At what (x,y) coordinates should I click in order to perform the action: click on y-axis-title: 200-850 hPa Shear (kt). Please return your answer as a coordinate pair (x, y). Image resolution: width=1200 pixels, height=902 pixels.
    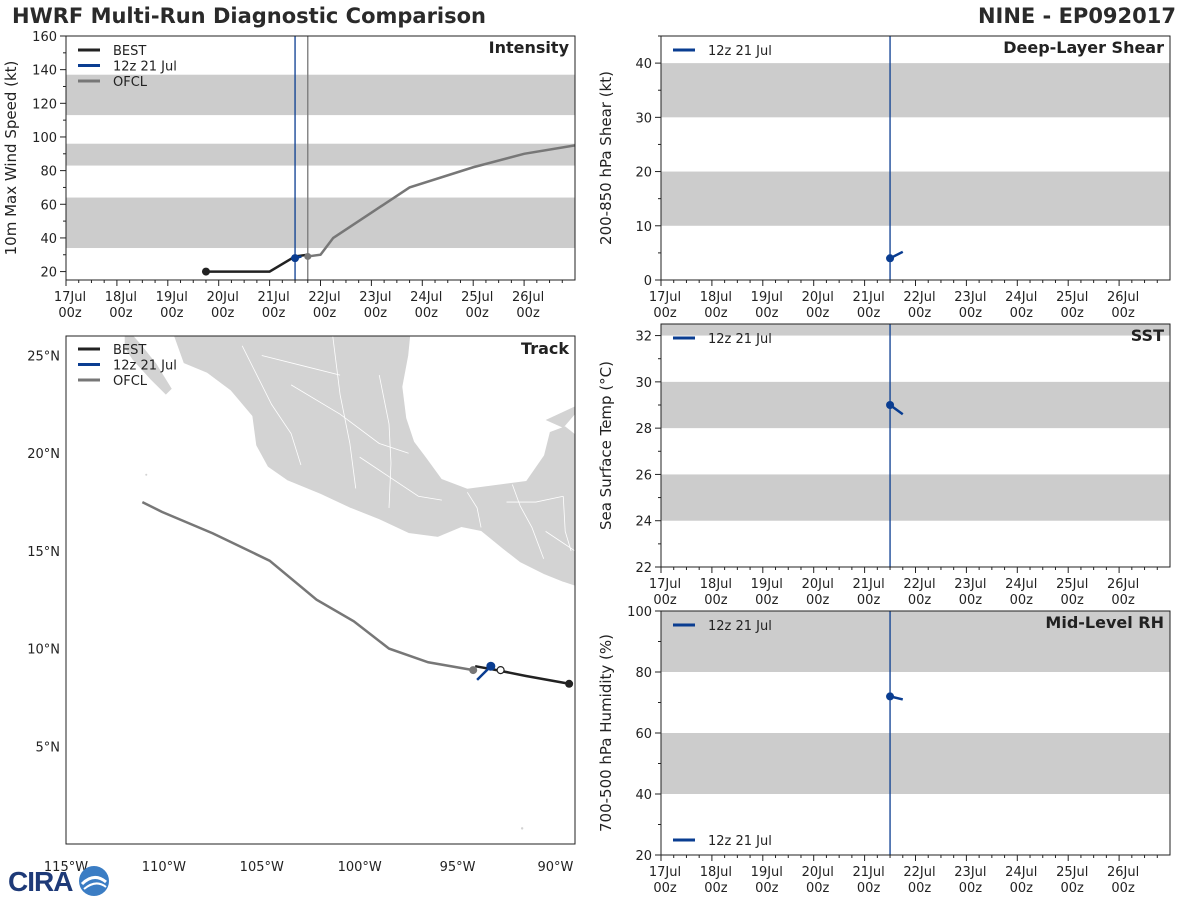
    Looking at the image, I should click on (606, 158).